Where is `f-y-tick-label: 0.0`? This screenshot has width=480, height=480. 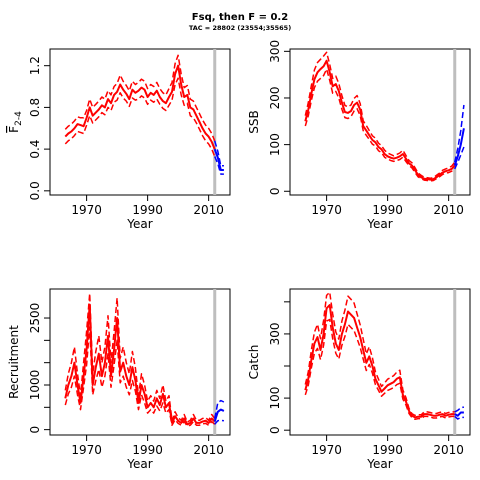
f-y-tick-label: 0.0 is located at coordinates (35, 190).